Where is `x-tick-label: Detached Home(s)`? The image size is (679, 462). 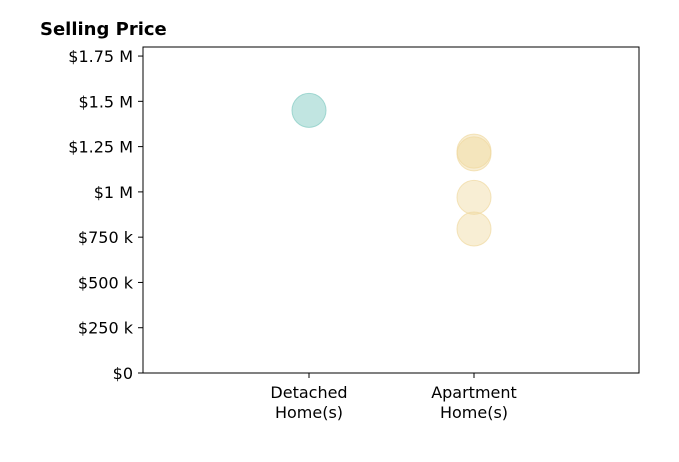
x-tick-label: Detached Home(s) is located at coordinates (308, 402).